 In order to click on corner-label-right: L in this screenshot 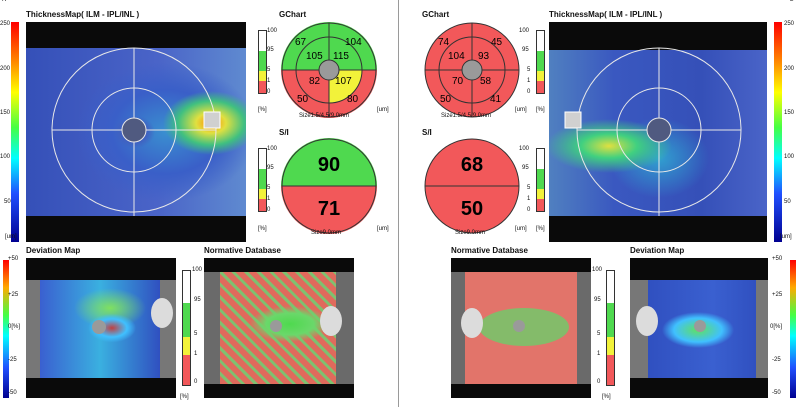, I will do `click(792, 1)`.